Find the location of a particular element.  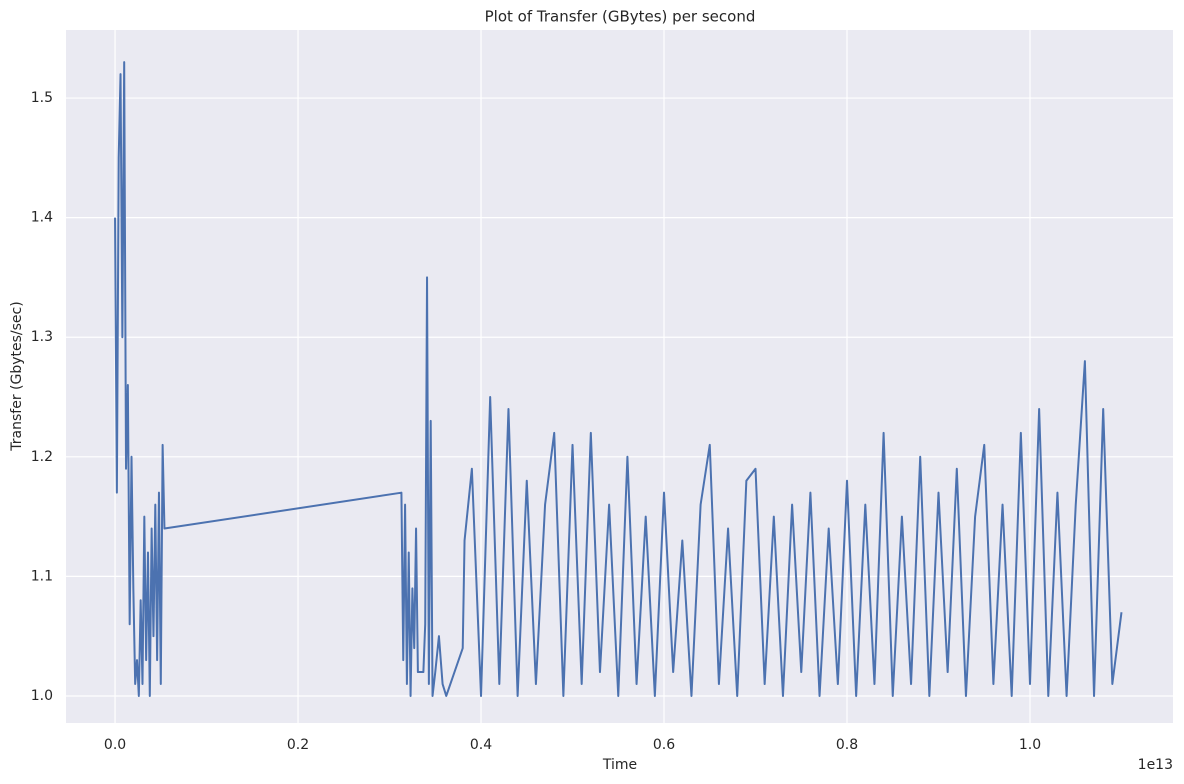

x-tick-label: 0.8 is located at coordinates (847, 745).